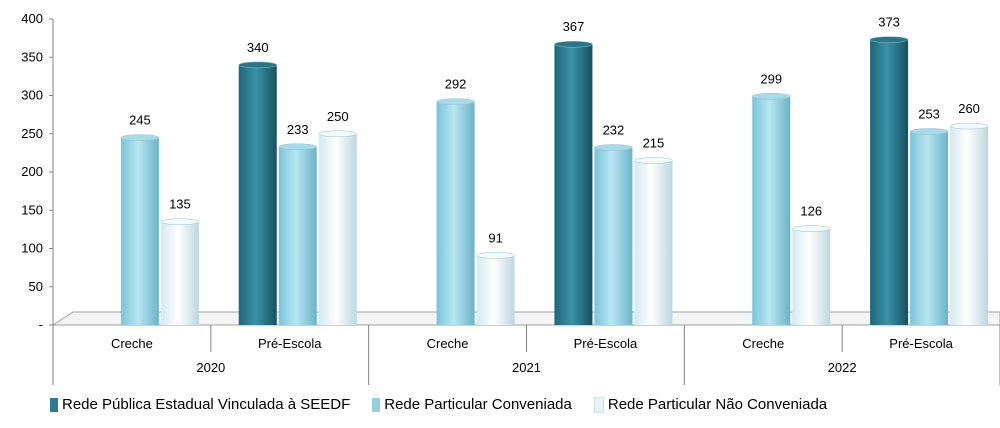 This screenshot has width=1000, height=428. Describe the element at coordinates (32, 18) in the screenshot. I see `y-tick-label: 400` at that location.